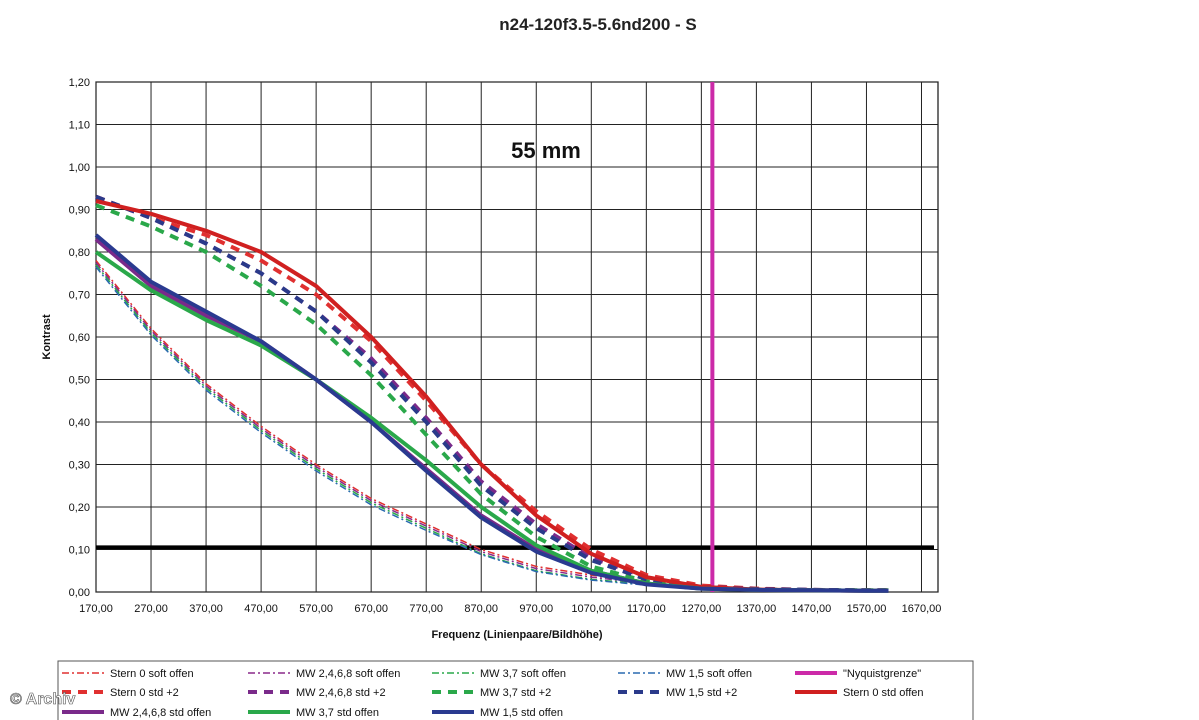 The width and height of the screenshot is (1199, 720). Describe the element at coordinates (206, 609) in the screenshot. I see `x-tick-label: 370,00` at that location.